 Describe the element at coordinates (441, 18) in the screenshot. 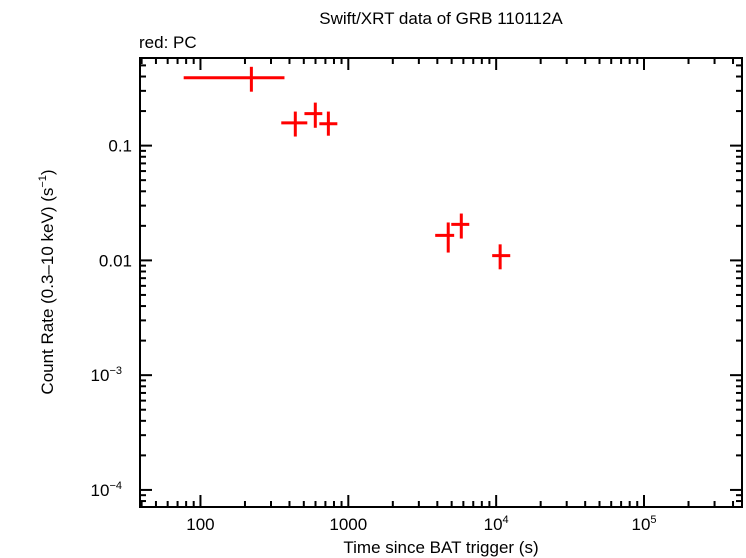

I see `chart-title: Swift/XRT data of GRB 110112A` at that location.